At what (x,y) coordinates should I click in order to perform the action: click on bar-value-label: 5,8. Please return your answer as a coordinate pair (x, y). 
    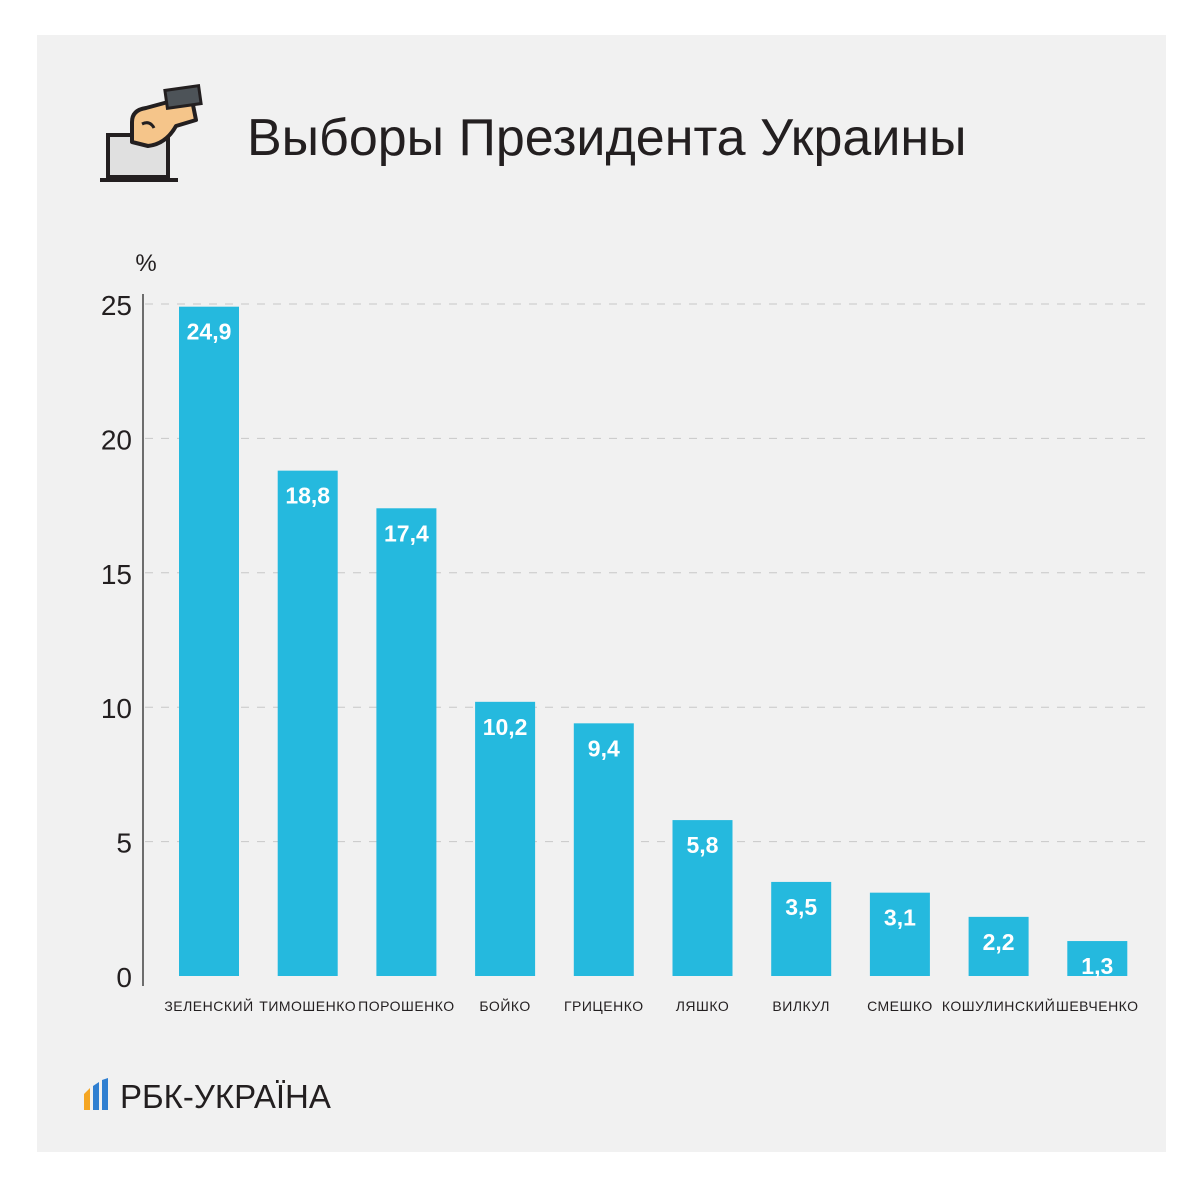
    Looking at the image, I should click on (703, 845).